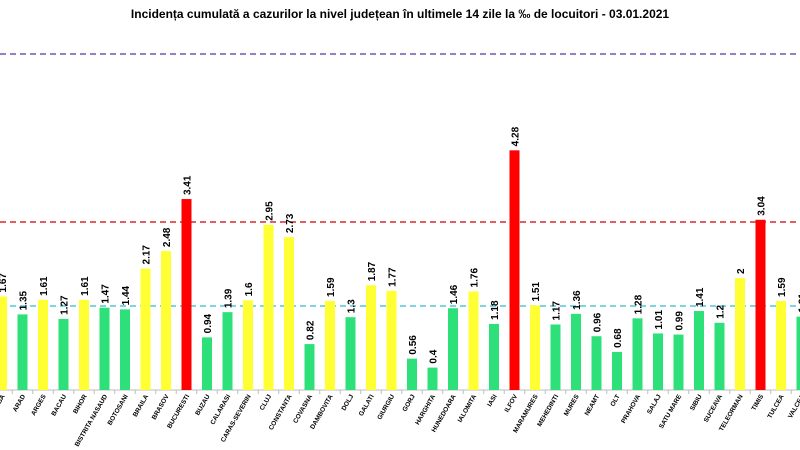 Image resolution: width=800 pixels, height=450 pixels. What do you see at coordinates (178, 411) in the screenshot?
I see `x-tick-label: BUCURESTI` at bounding box center [178, 411].